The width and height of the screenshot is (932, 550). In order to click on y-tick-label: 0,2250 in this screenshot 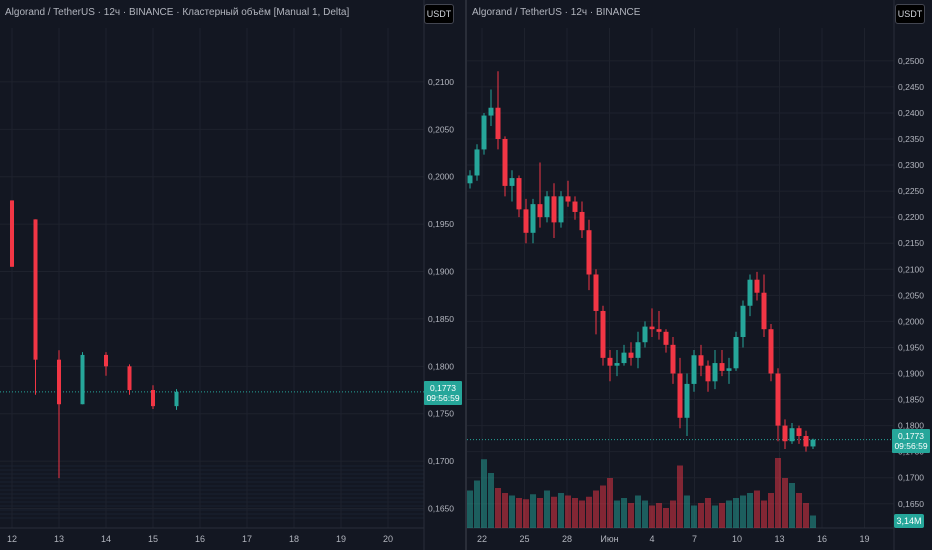, I will do `click(911, 191)`.